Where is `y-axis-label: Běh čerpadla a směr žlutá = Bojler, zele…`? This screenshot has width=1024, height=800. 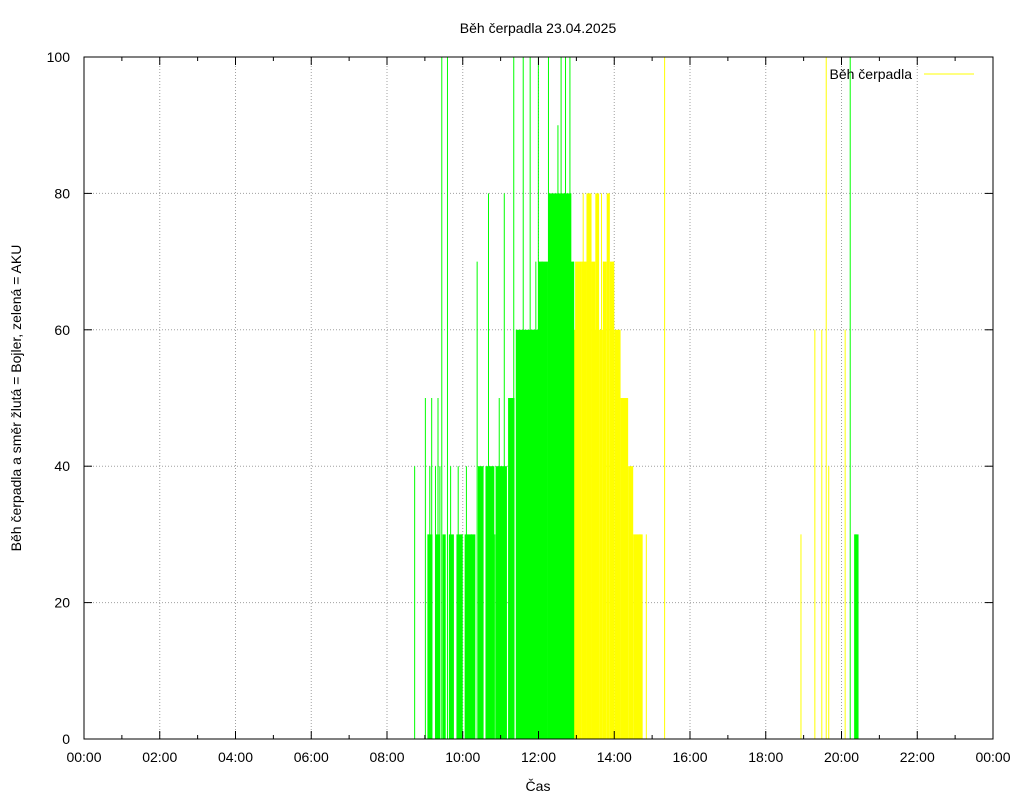 y-axis-label: Běh čerpadla a směr žlutá = Bojler, zele… is located at coordinates (16, 398).